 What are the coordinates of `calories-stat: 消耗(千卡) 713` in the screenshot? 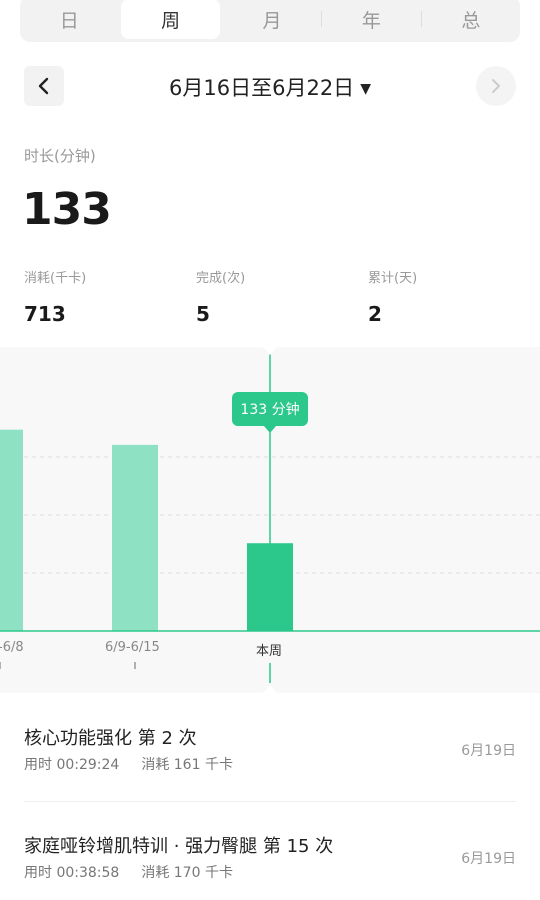 It's located at (55, 296).